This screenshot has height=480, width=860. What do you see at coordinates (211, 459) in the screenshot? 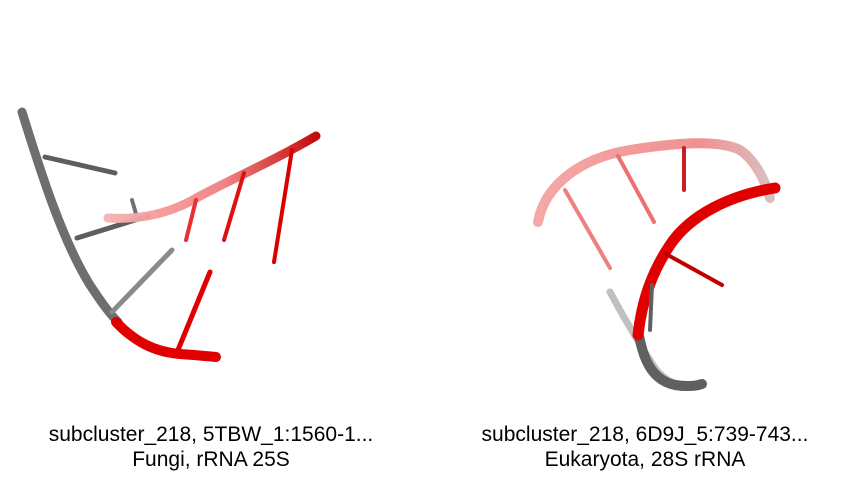
I see `caption-subtitle: Fungi, rRNA 25S` at bounding box center [211, 459].